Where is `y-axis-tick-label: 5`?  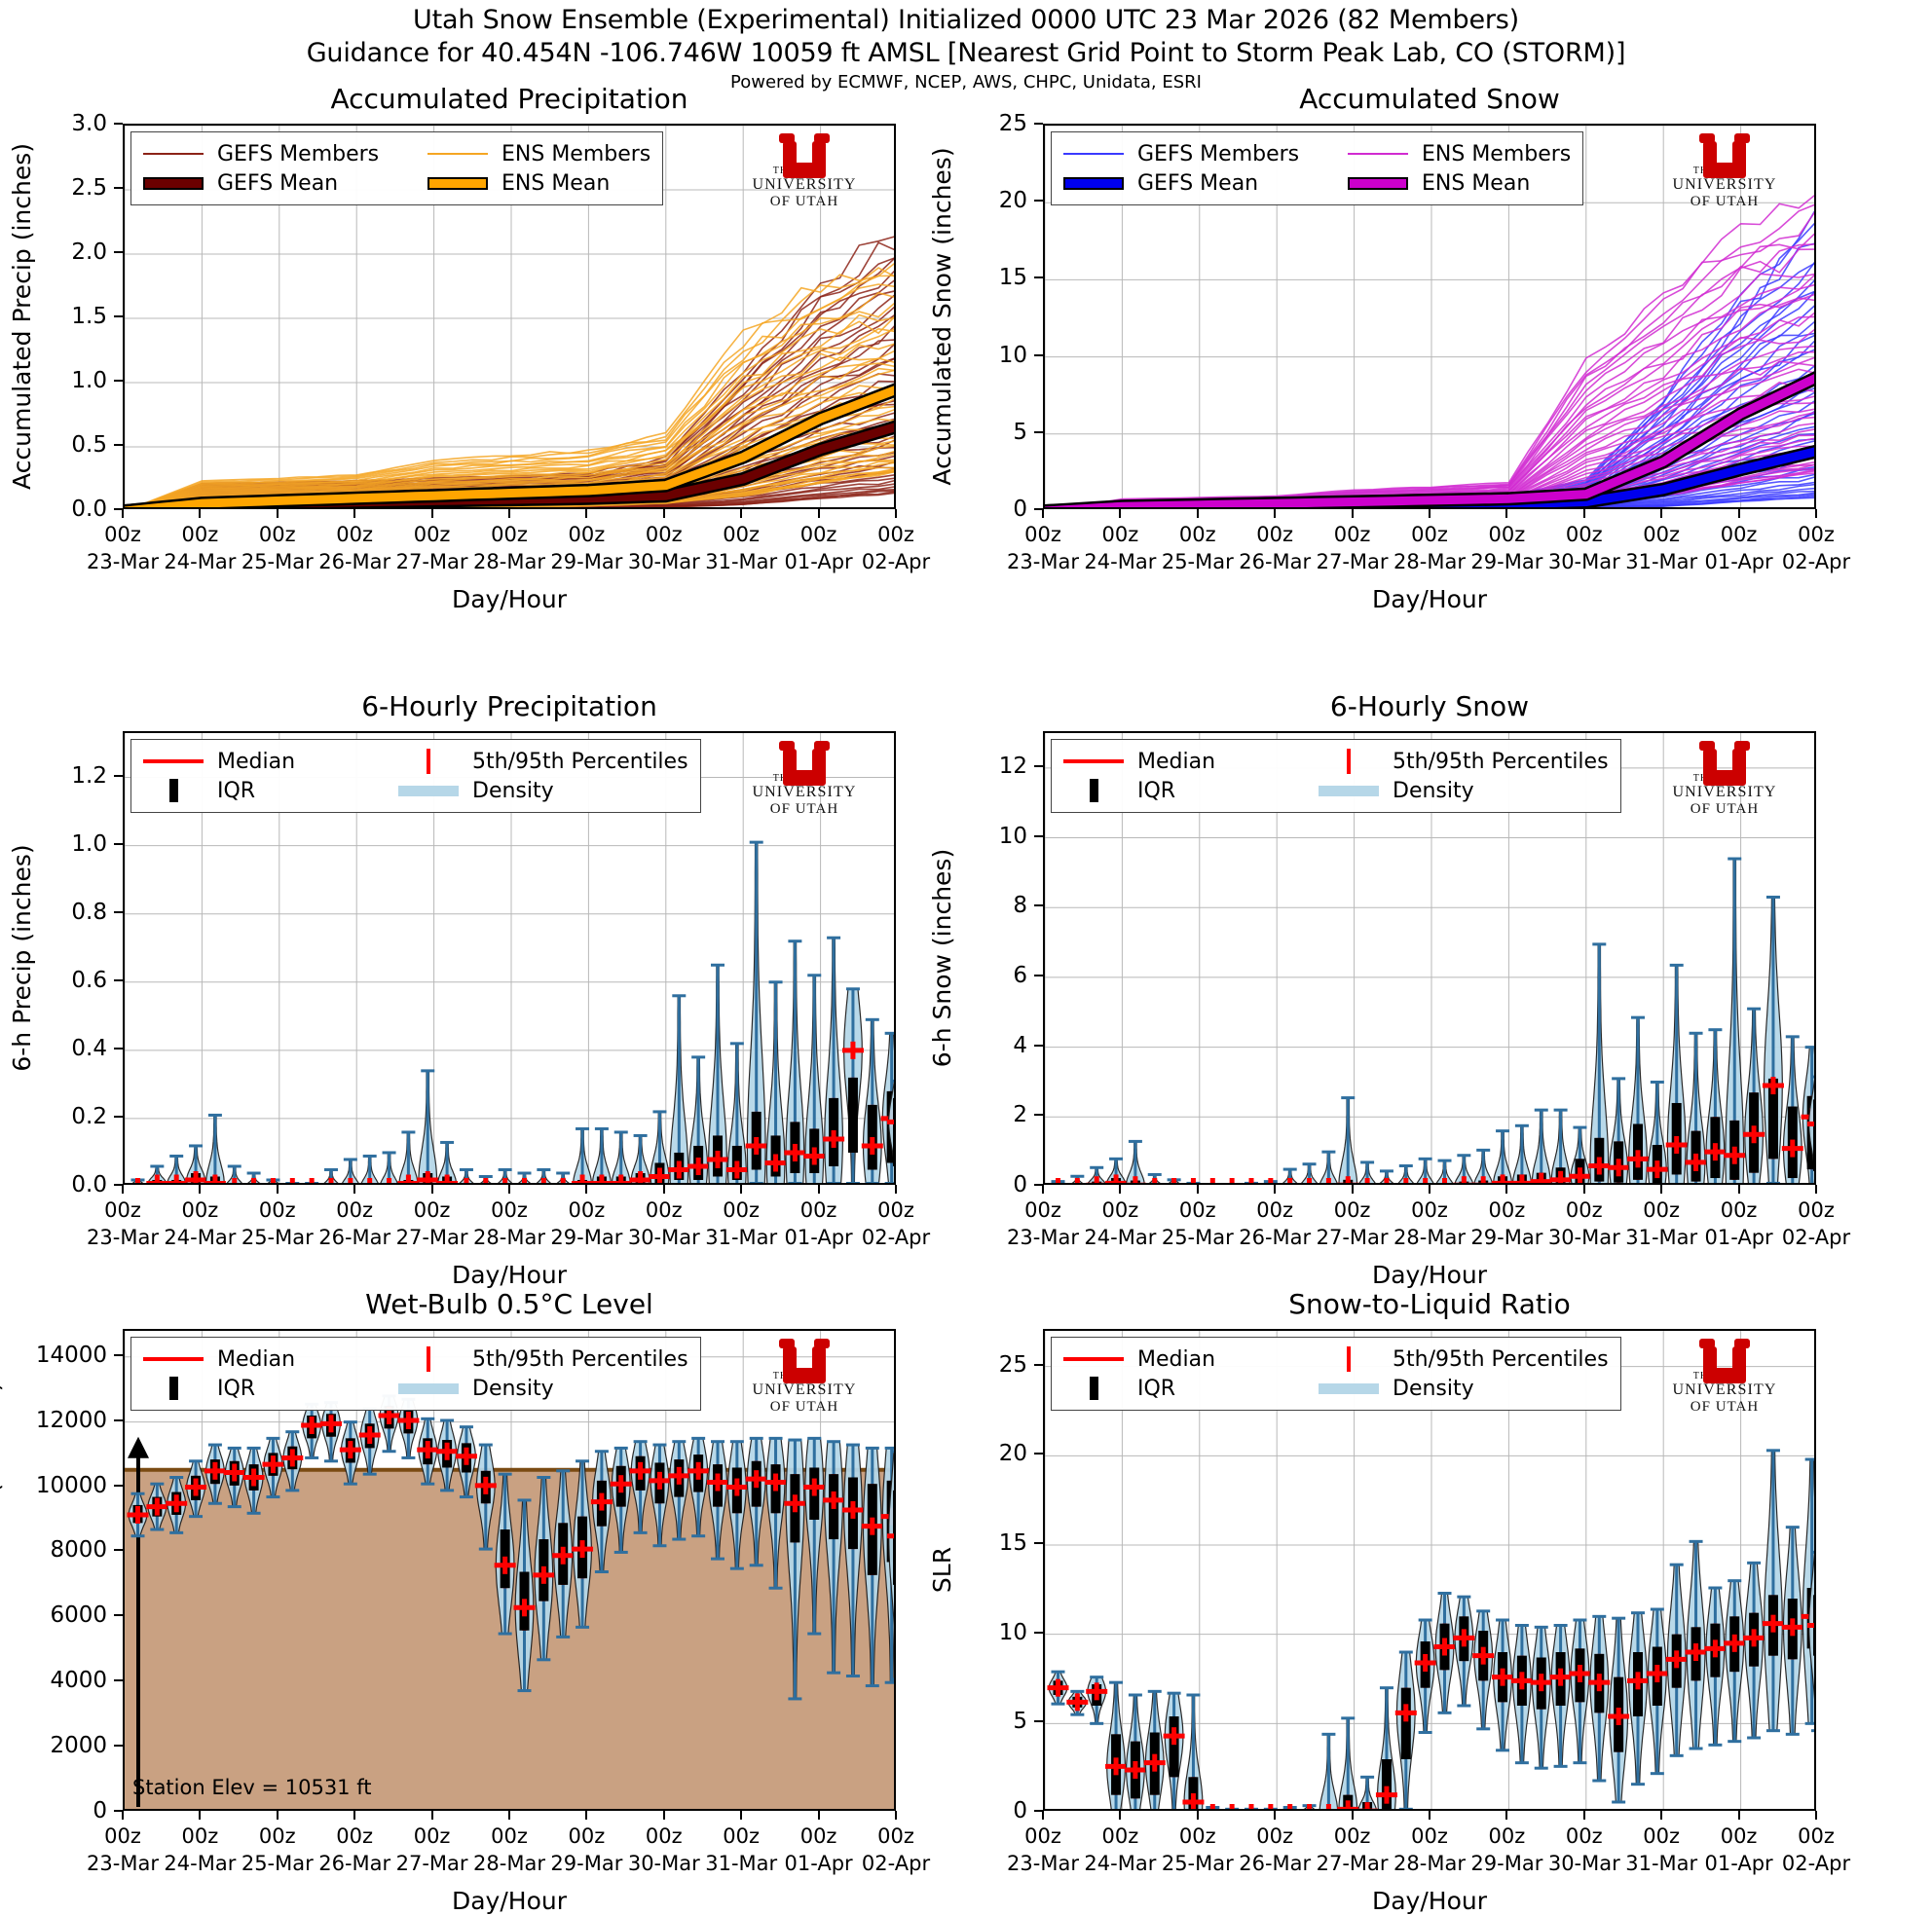 y-axis-tick-label: 5 is located at coordinates (1020, 1722).